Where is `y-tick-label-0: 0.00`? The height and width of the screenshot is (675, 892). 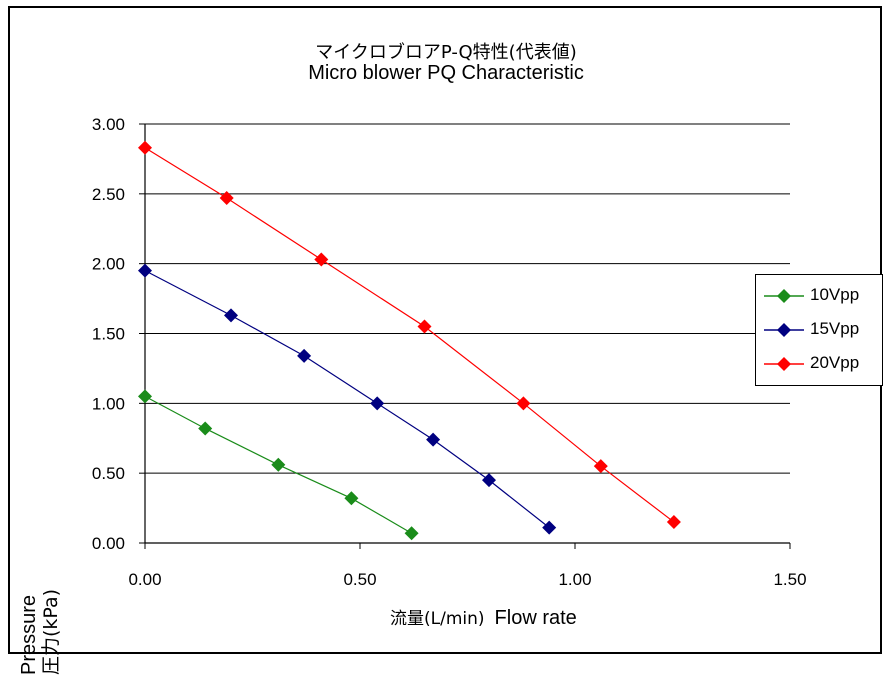
y-tick-label-0: 0.00 is located at coordinates (108, 543).